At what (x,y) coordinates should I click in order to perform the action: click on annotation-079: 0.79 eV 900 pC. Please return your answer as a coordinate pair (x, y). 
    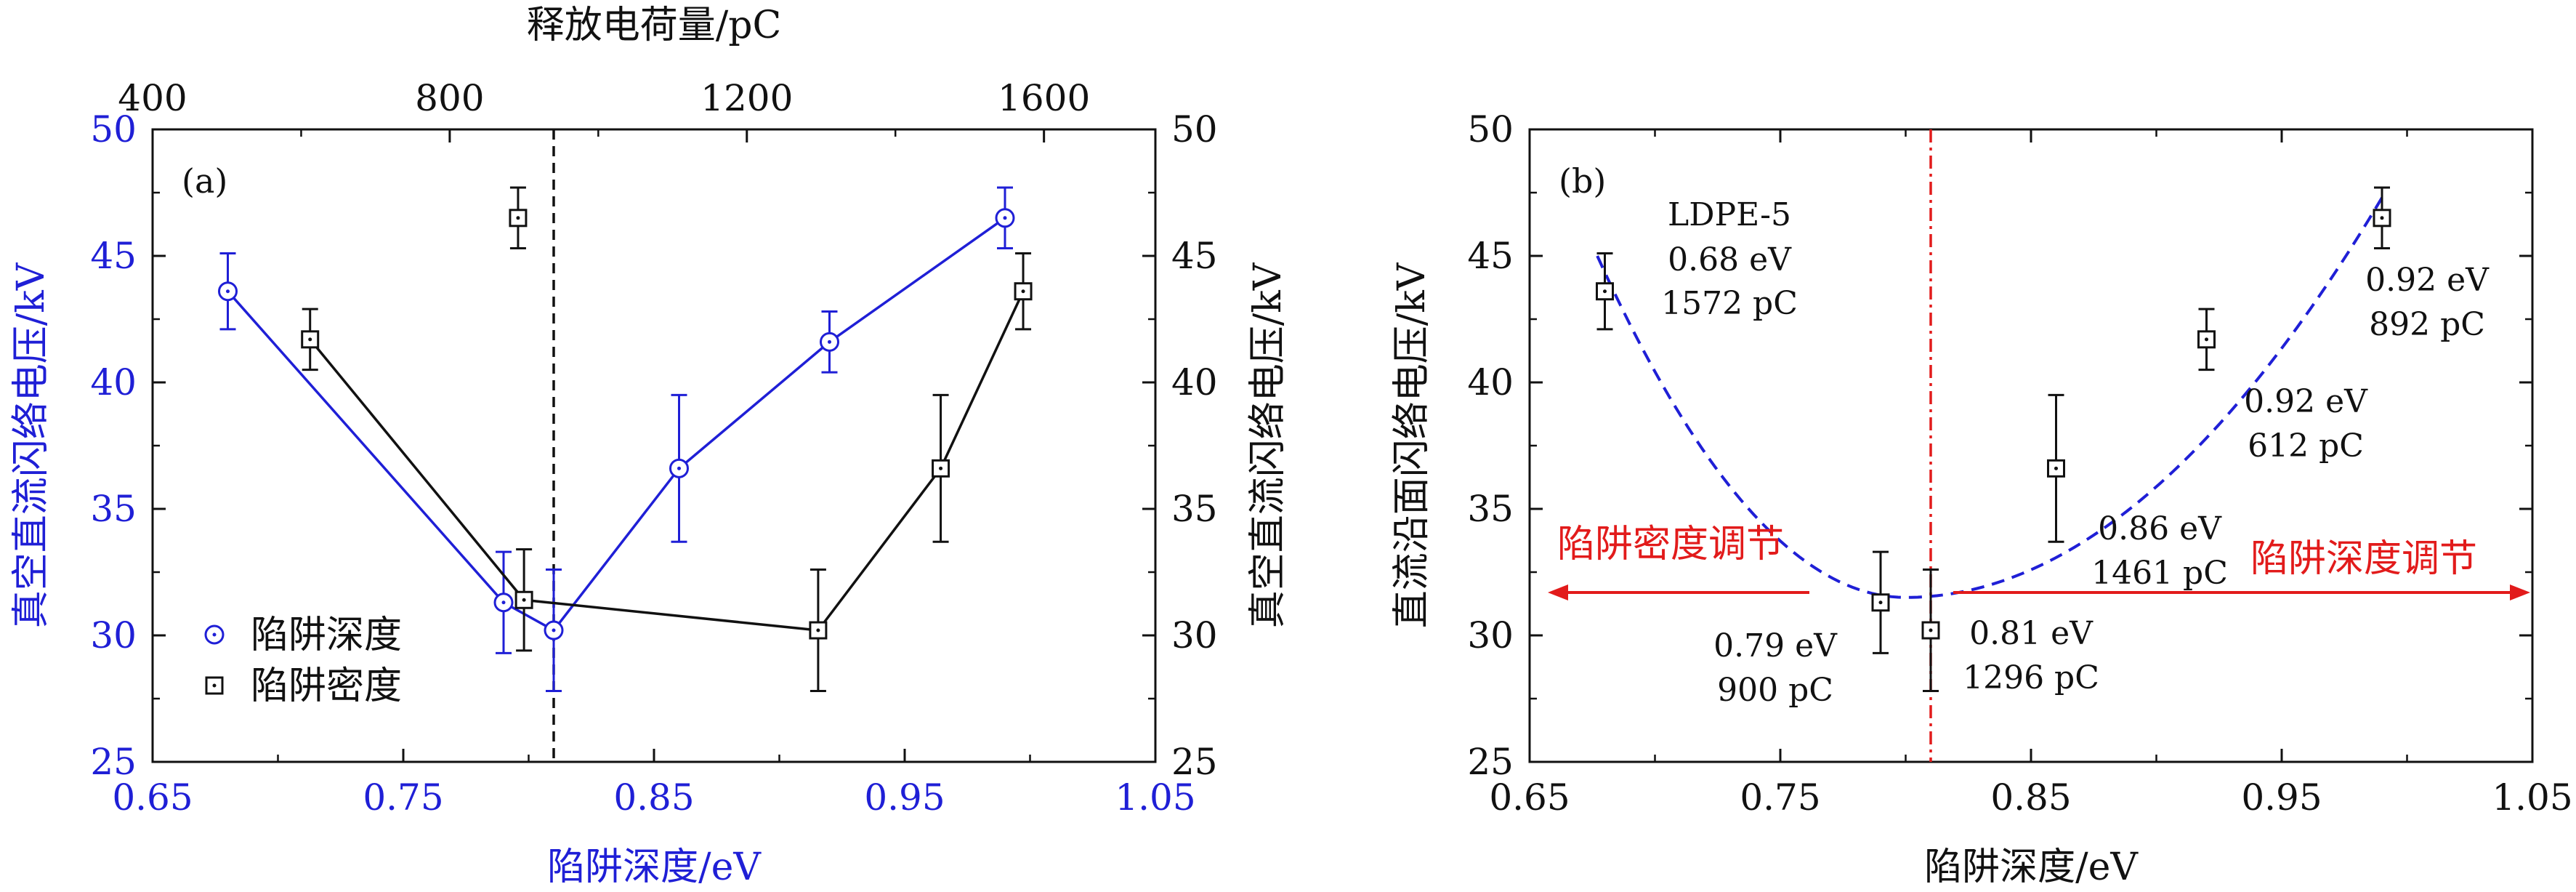
    Looking at the image, I should click on (1776, 668).